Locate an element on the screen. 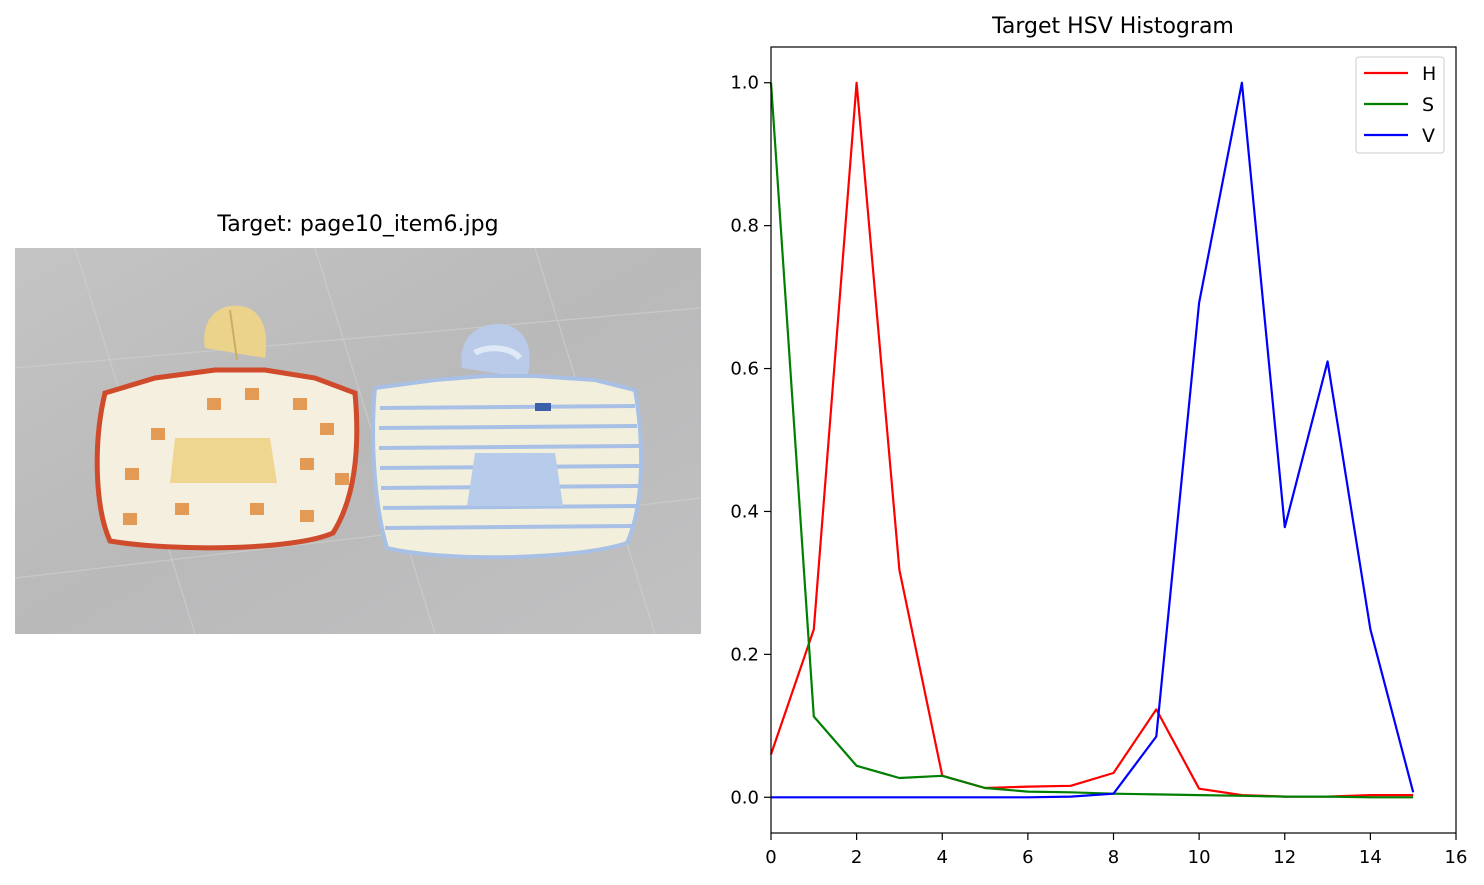 Image resolution: width=1484 pixels, height=885 pixels. x-tick-label: 4 is located at coordinates (942, 857).